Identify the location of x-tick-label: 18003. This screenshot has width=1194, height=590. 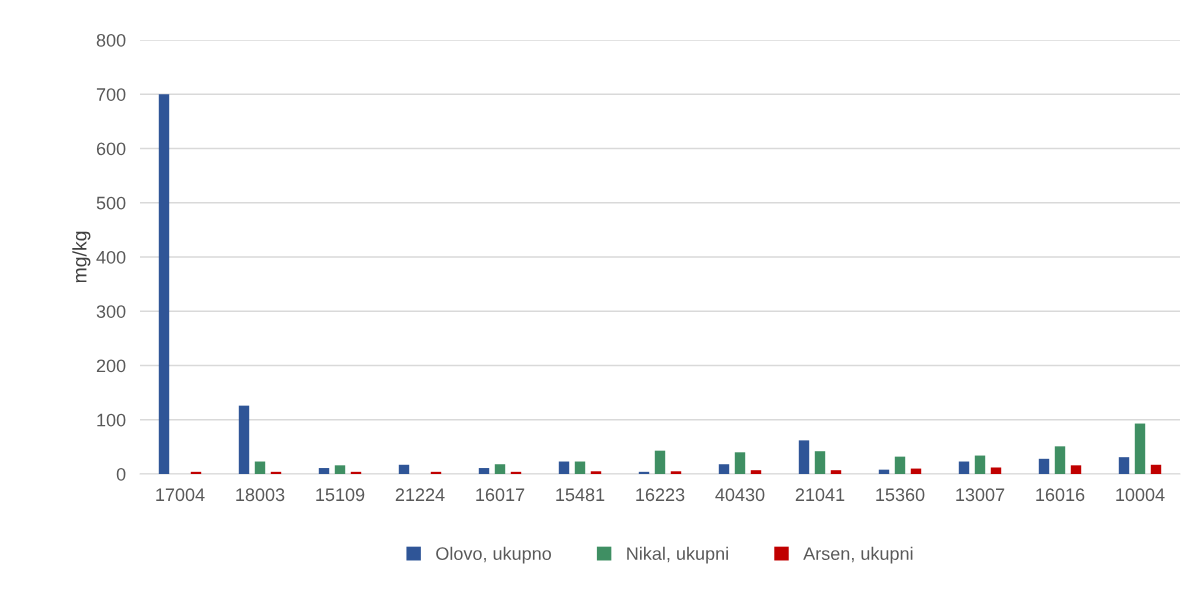
(260, 495).